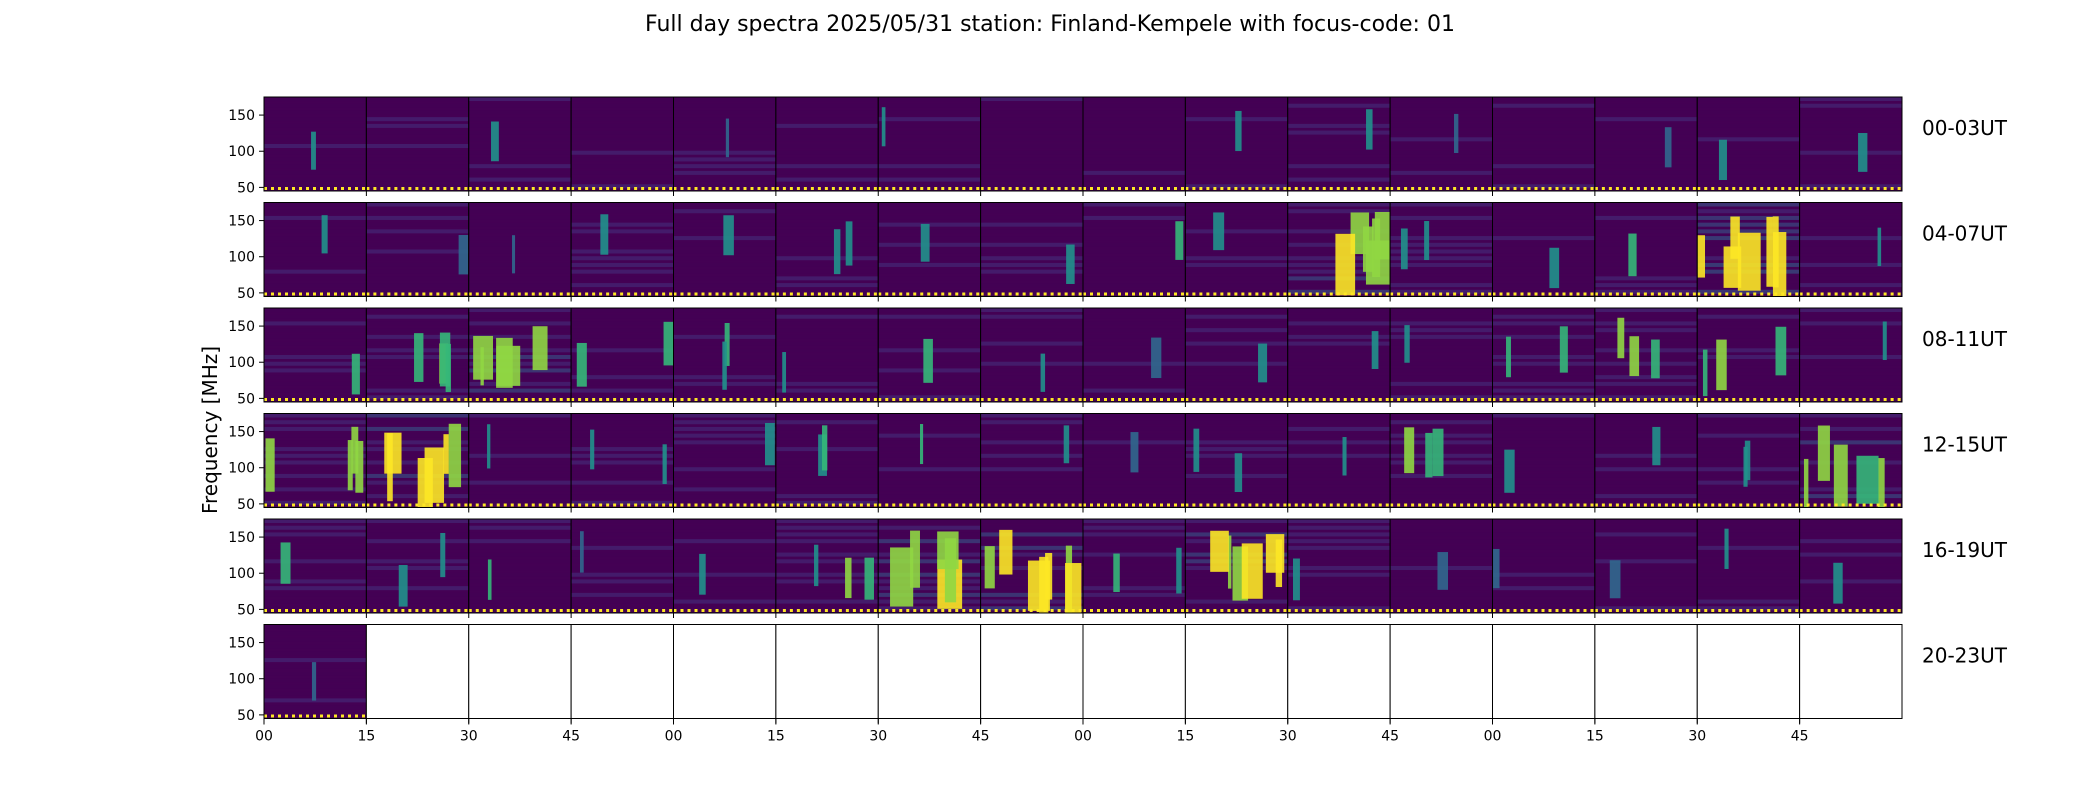 Image resolution: width=2100 pixels, height=800 pixels. Describe the element at coordinates (264, 737) in the screenshot. I see `x-tick-label: 00` at that location.